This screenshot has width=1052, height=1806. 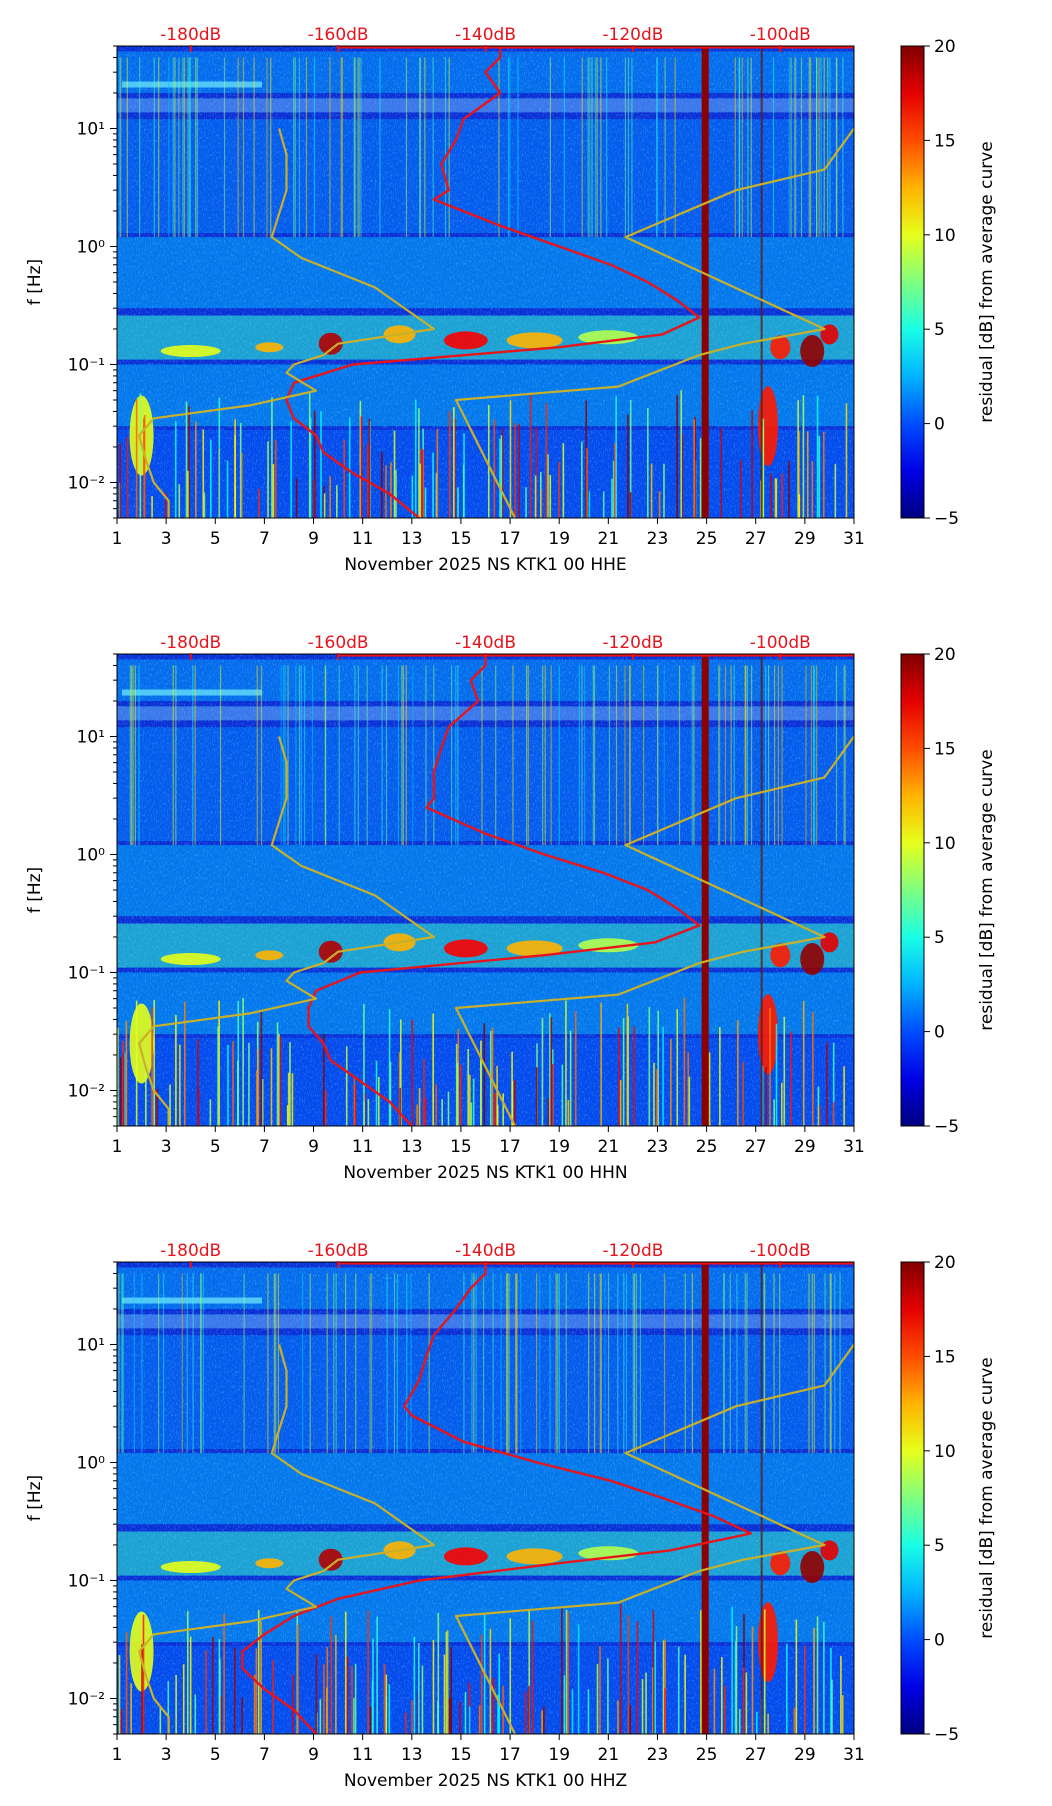 What do you see at coordinates (945, 844) in the screenshot?
I see `colorbar-tick-label: 10` at bounding box center [945, 844].